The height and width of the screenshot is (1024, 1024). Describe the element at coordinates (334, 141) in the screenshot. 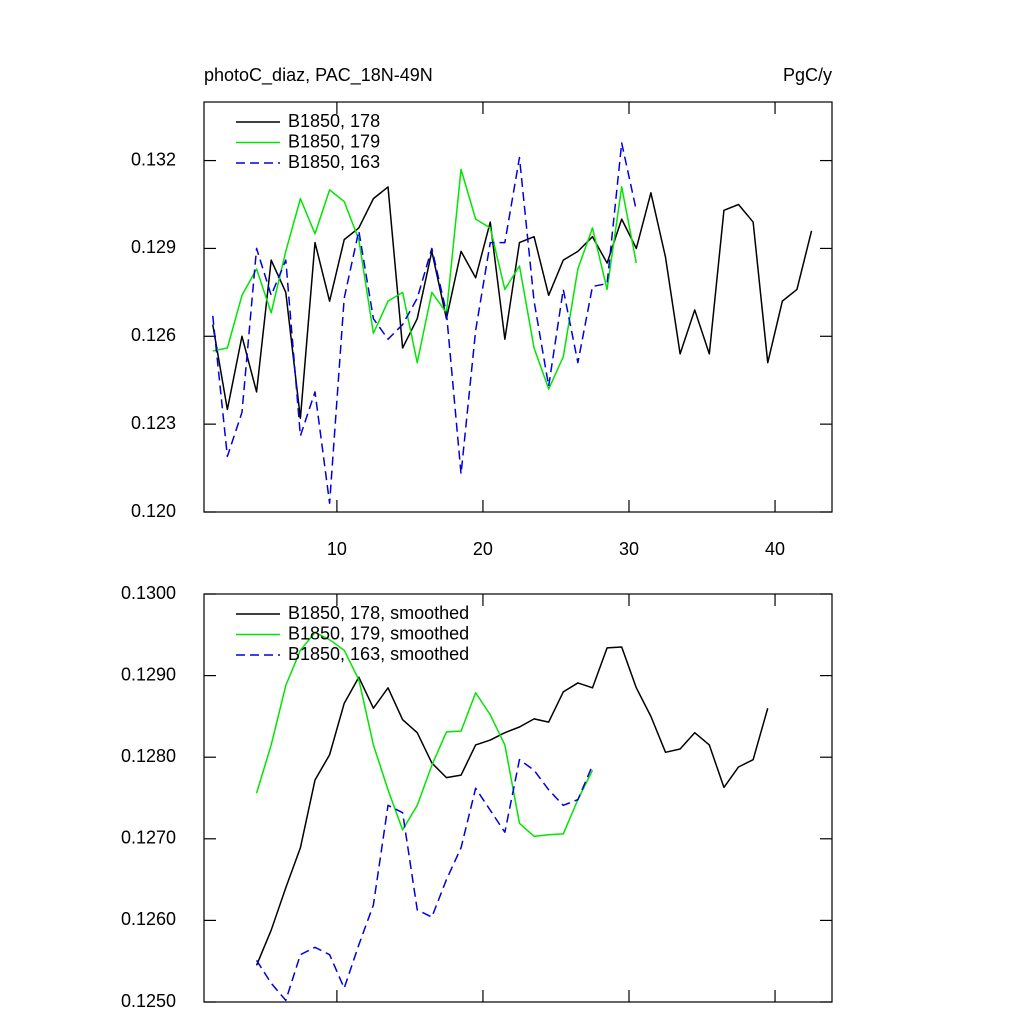

I see `legend-label: B1850, 179` at that location.